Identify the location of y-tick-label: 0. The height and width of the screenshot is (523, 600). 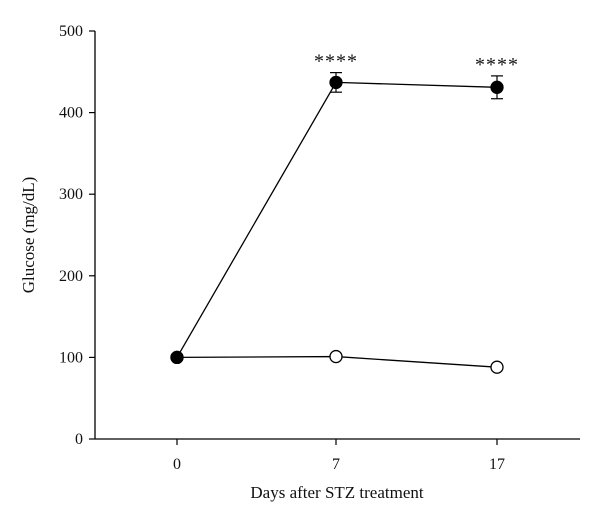
(79, 439).